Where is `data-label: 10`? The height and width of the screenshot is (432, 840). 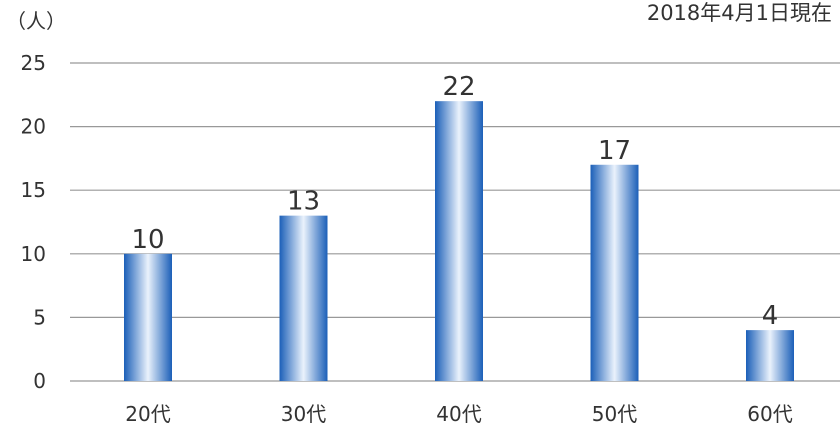
data-label: 10 is located at coordinates (147, 240).